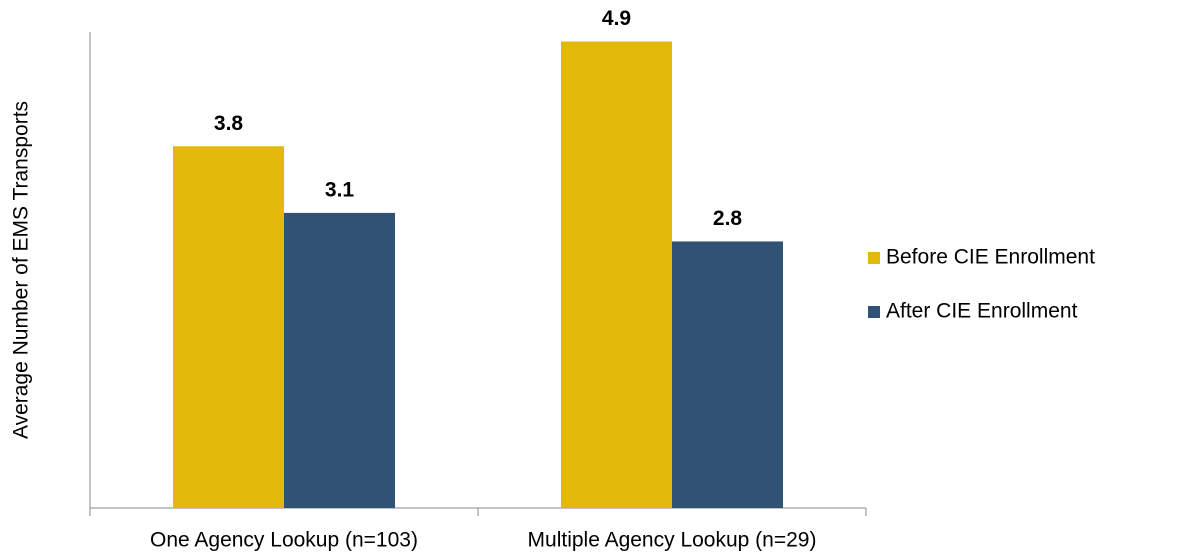 This screenshot has width=1178, height=556. What do you see at coordinates (284, 540) in the screenshot?
I see `x-tick-label: One Agency Lookup (n=103)` at bounding box center [284, 540].